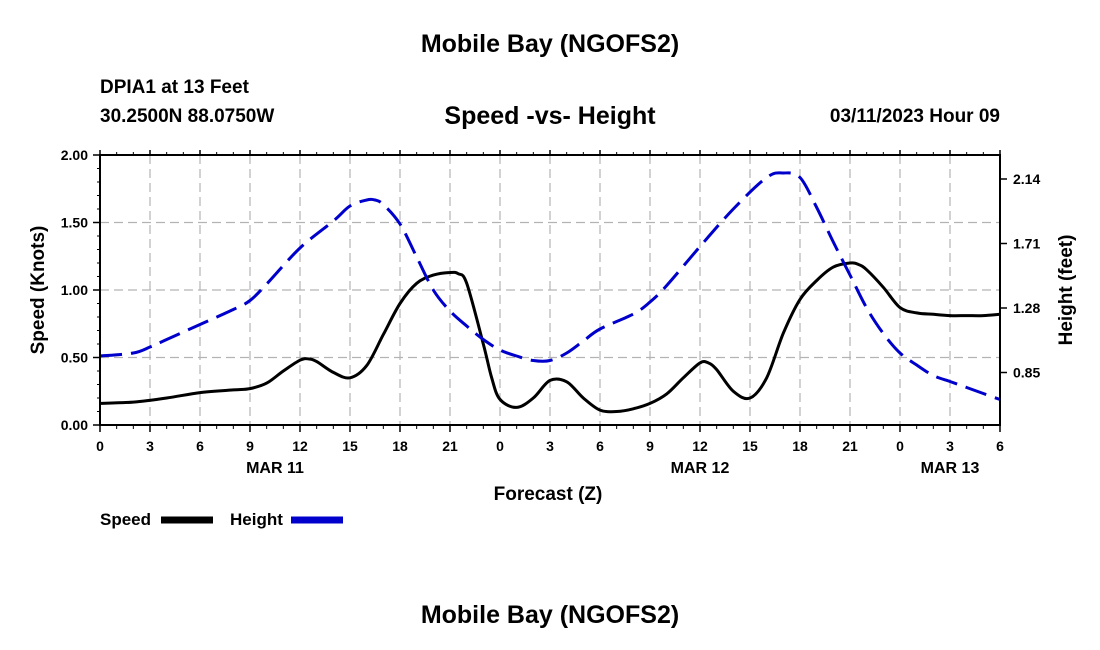  What do you see at coordinates (914, 116) in the screenshot?
I see `forecast-timestamp: 03/11/2023 Hour 09` at bounding box center [914, 116].